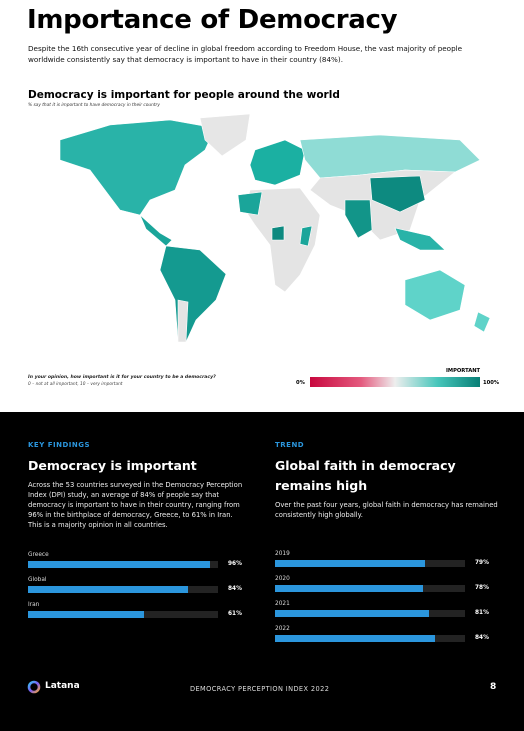  What do you see at coordinates (491, 383) in the screenshot?
I see `legend-max-label: 100%` at bounding box center [491, 383].